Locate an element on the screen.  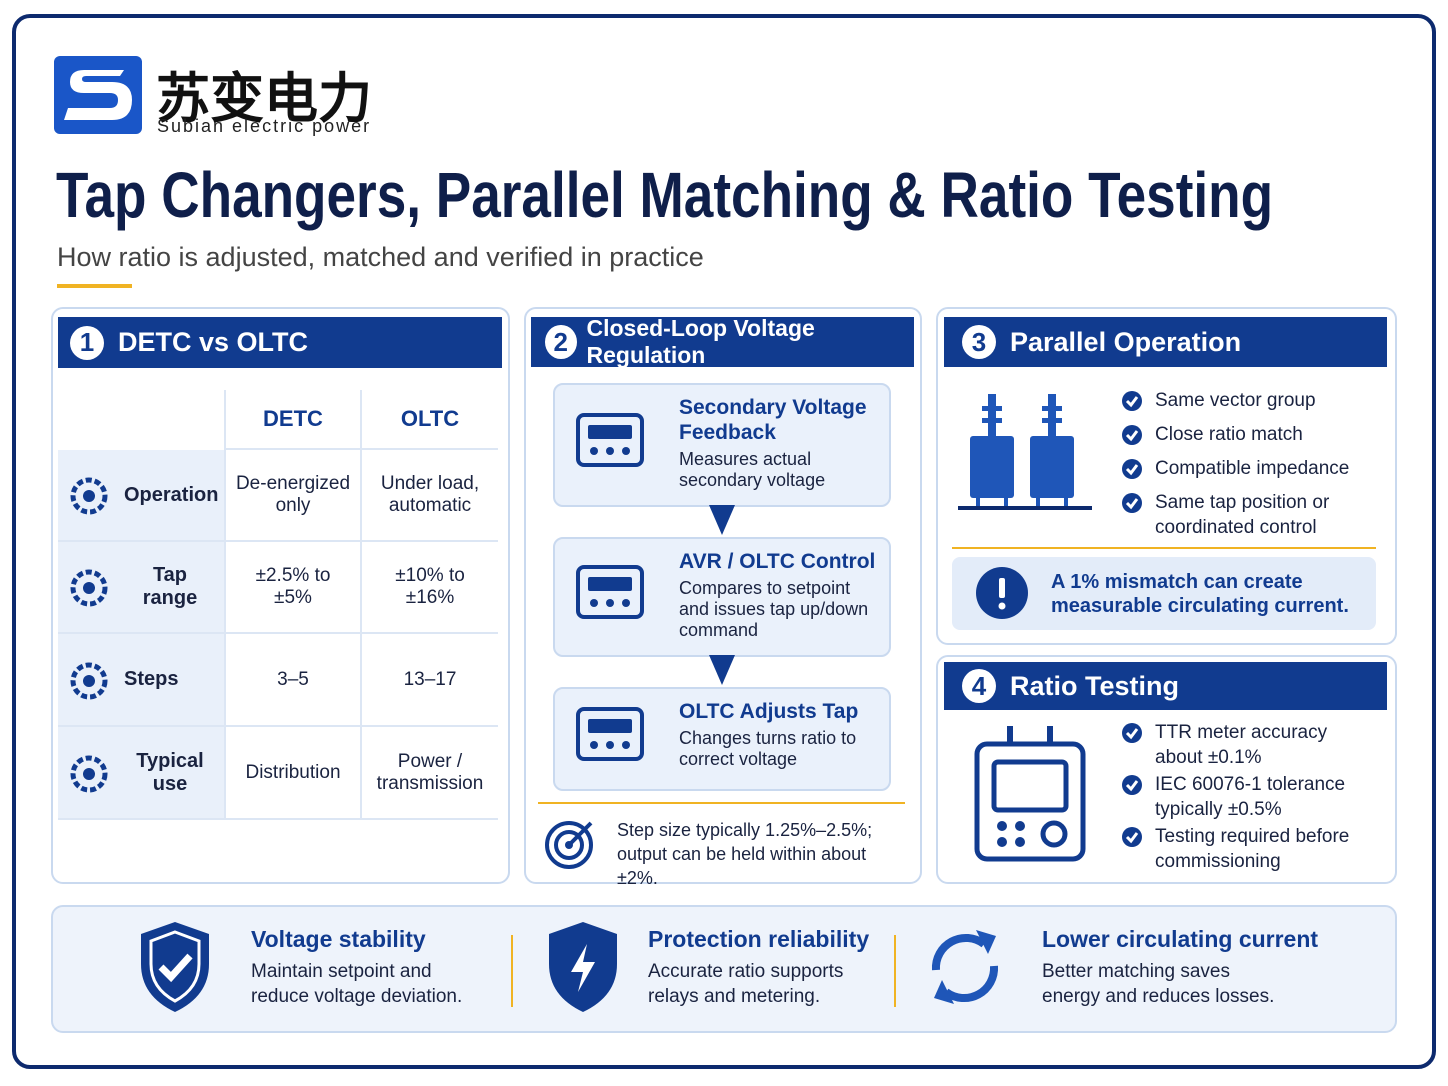
benefit-title: Protection reliability is located at coordinates (759, 939).